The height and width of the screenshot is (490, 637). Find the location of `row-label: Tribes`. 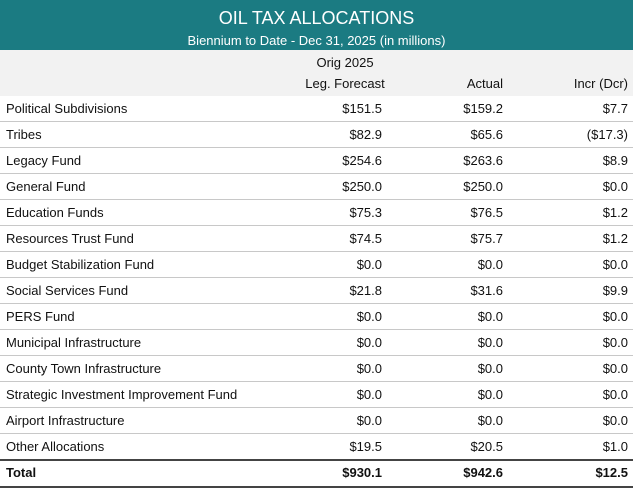

row-label: Tribes is located at coordinates (24, 134).